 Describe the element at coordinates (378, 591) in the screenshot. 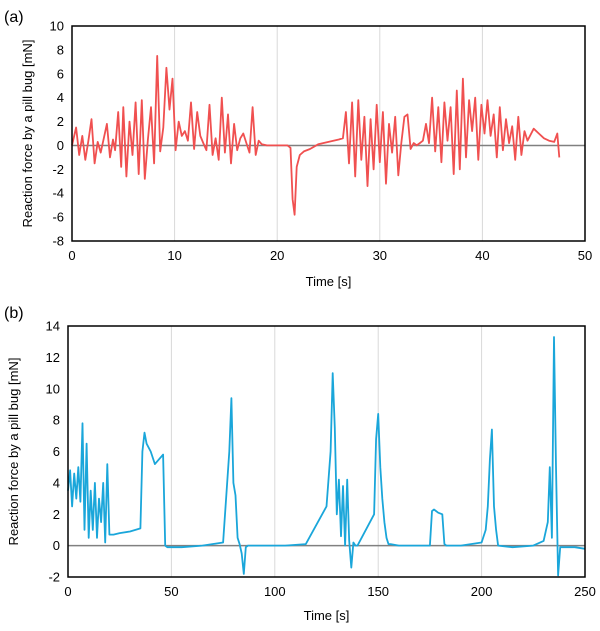

I see `x-tick-label: 150` at that location.